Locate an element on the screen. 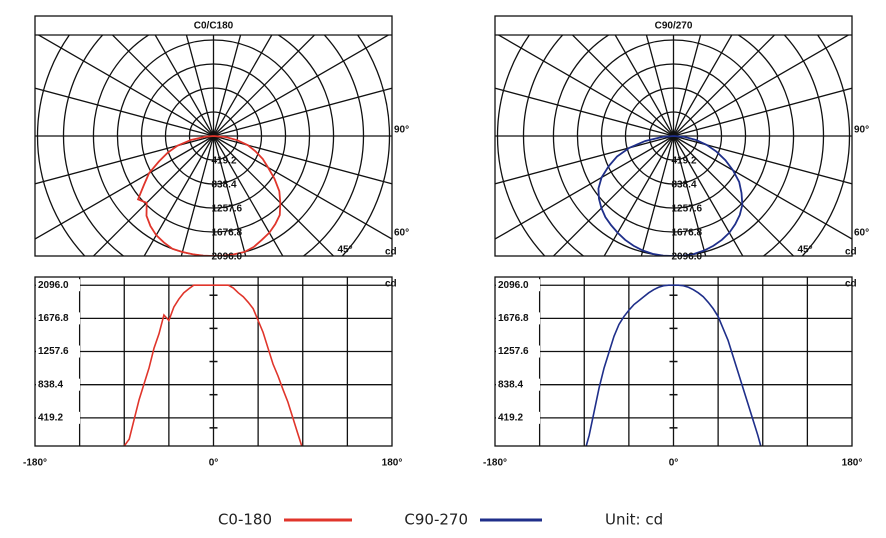 The width and height of the screenshot is (886, 538). y-tick-label: 838.4 is located at coordinates (50, 384).